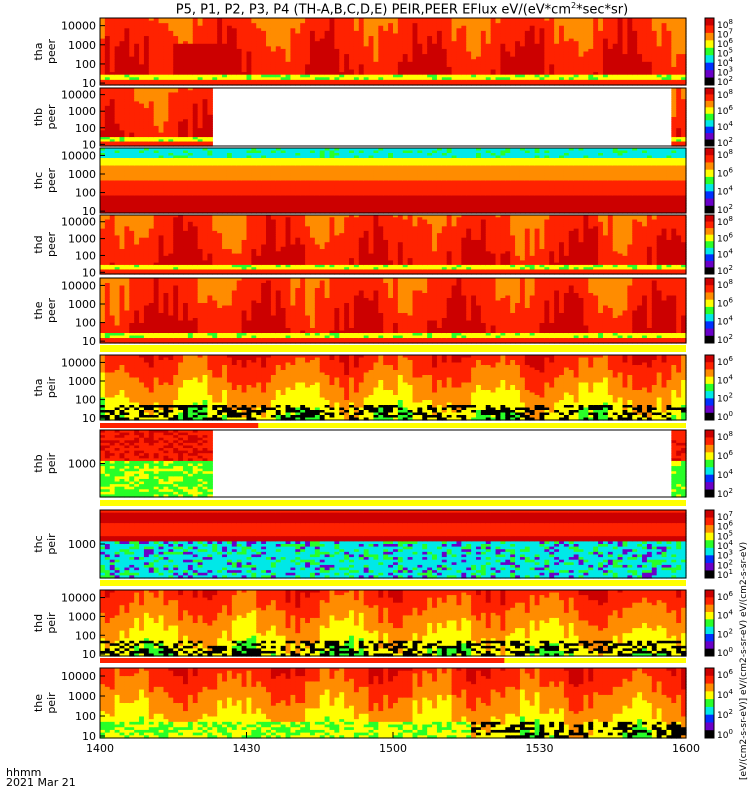  Describe the element at coordinates (393, 748) in the screenshot. I see `x-tick-label: 1500` at that location.